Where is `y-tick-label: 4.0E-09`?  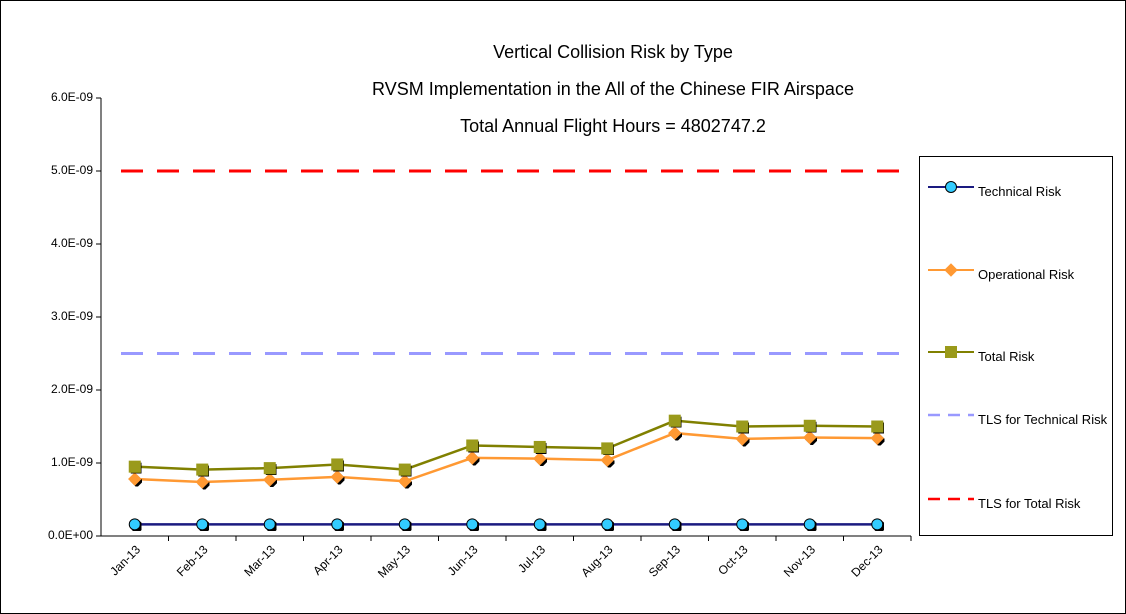
y-tick-label: 4.0E-09 is located at coordinates (72, 243).